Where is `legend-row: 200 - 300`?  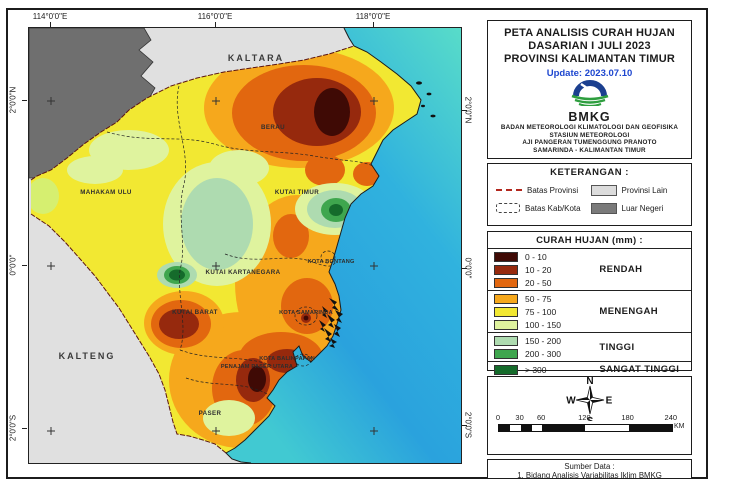
legend-row: 200 - 300 is located at coordinates (546, 353).